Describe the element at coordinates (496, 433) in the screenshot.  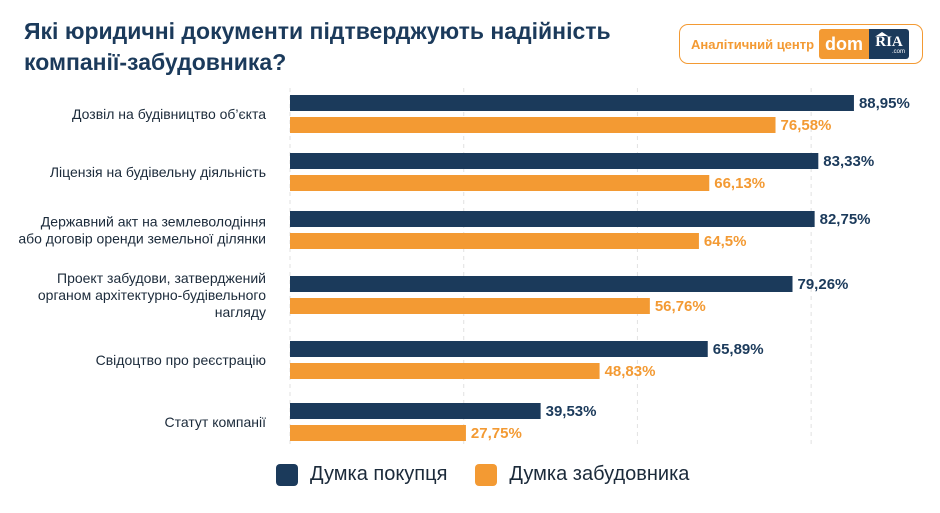
I see `value-label-developer: 27,75%` at that location.